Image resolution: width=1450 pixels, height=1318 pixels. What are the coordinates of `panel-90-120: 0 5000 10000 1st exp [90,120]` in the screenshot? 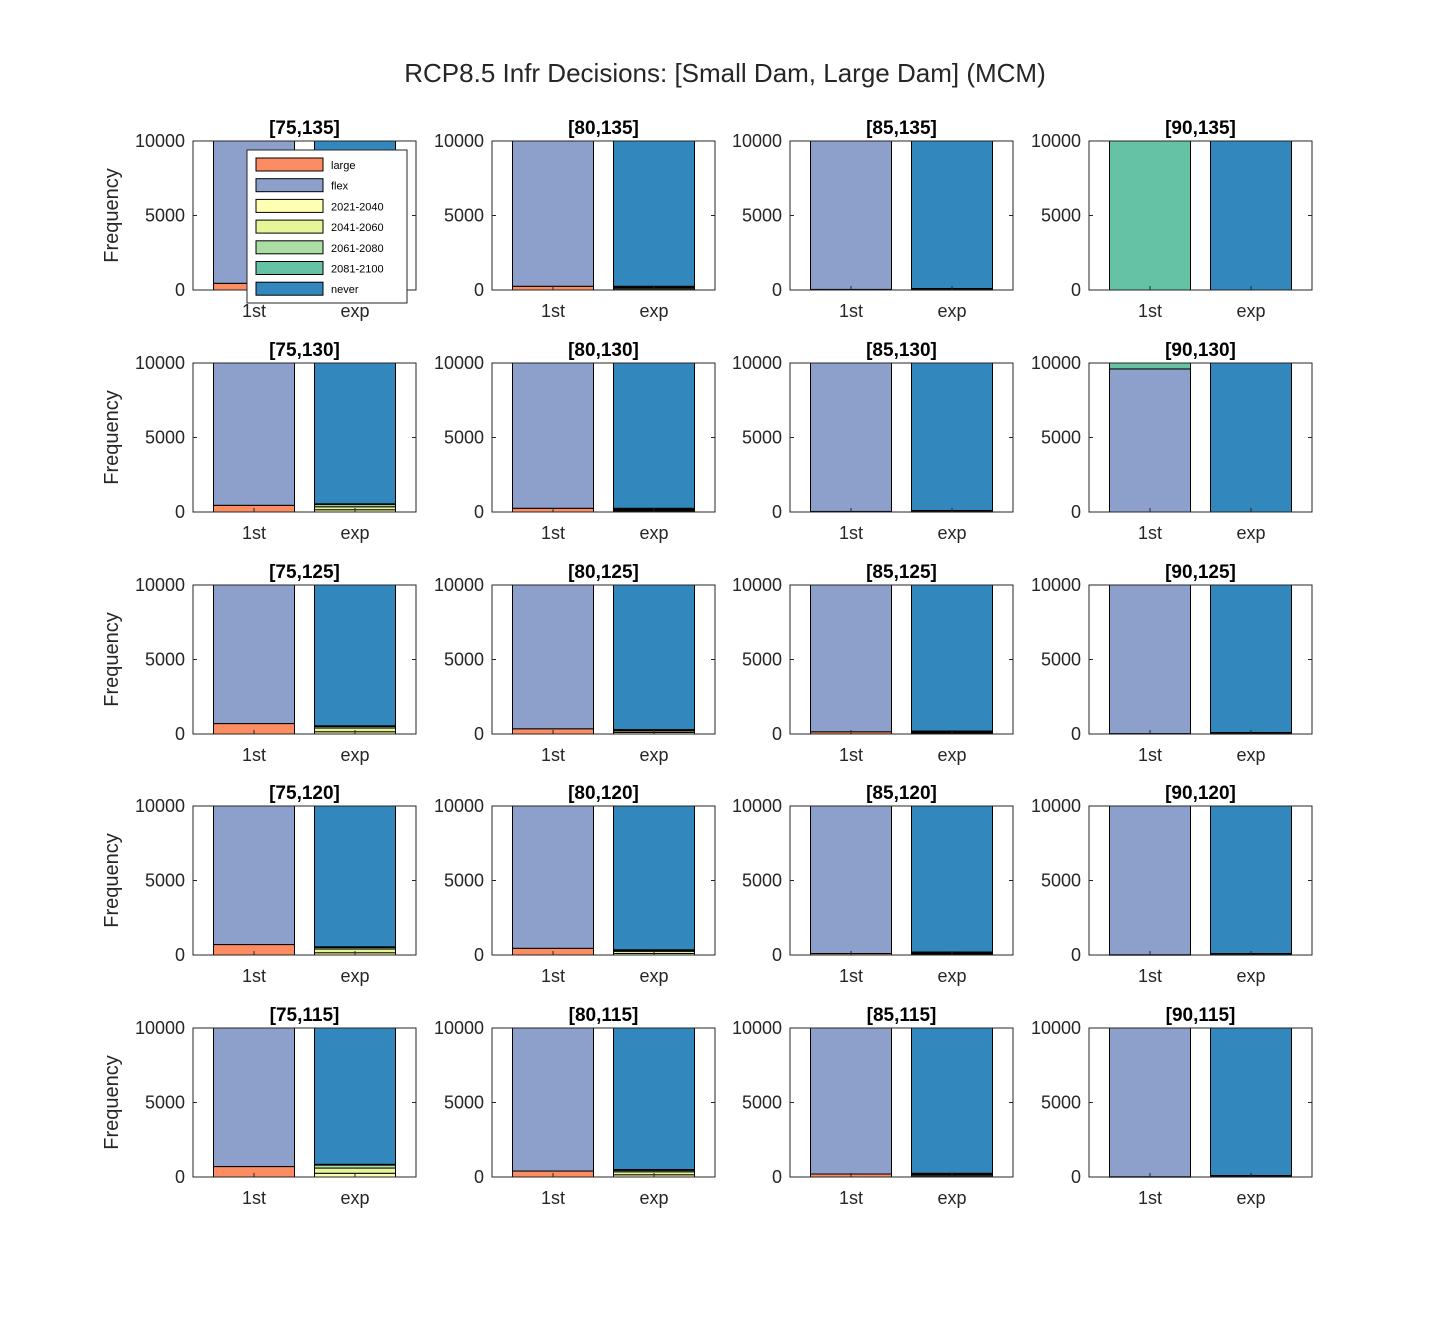 It's located at (1172, 884).